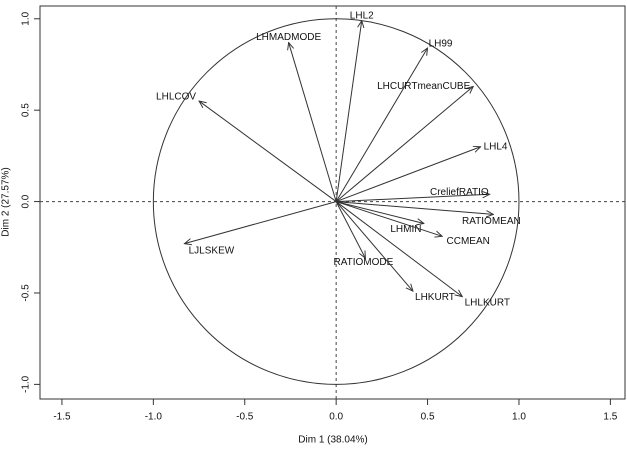 The image size is (627, 455). What do you see at coordinates (26, 384) in the screenshot?
I see `y-tick-label: -1.0` at bounding box center [26, 384].